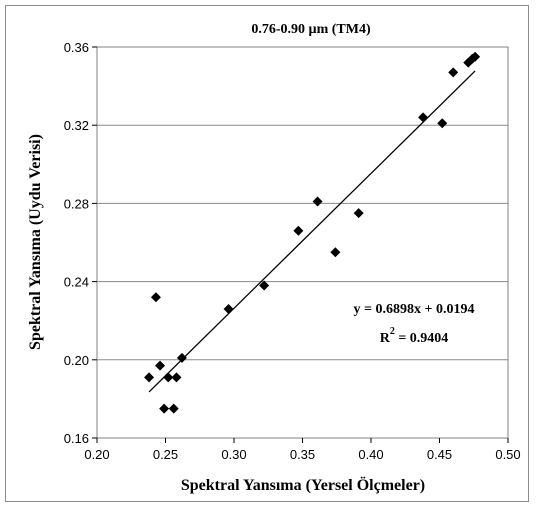  I want to click on x-axis-title: Spektral Yansıma (Yersel Ölçmeler), so click(303, 485).